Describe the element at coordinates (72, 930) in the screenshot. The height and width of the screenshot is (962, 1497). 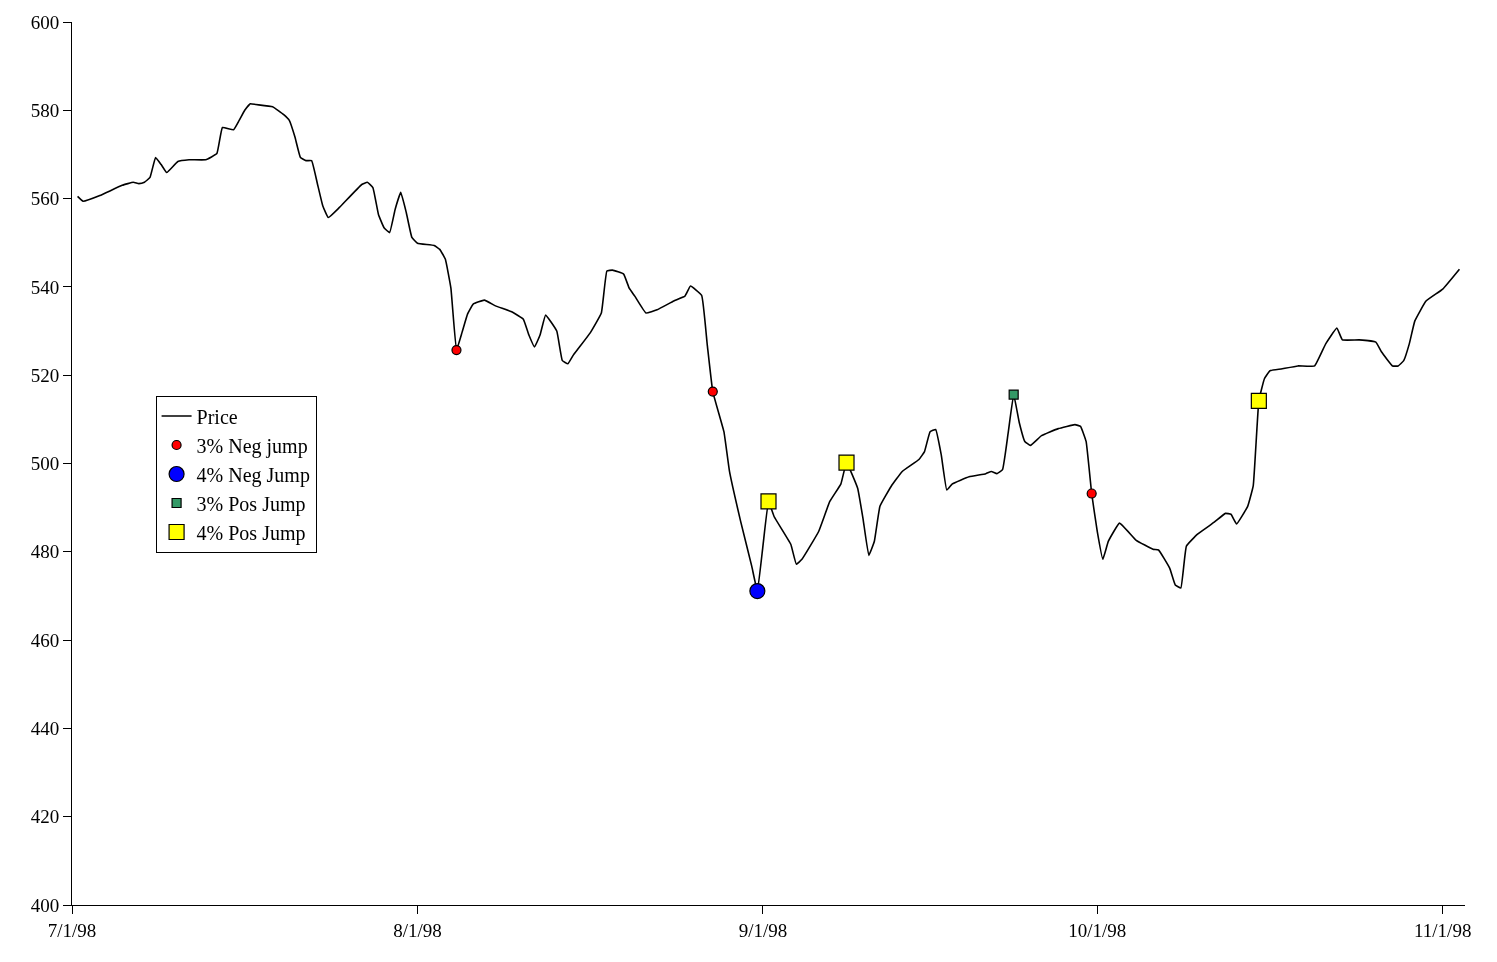
I see `x-tick-label: 7/1/98` at that location.